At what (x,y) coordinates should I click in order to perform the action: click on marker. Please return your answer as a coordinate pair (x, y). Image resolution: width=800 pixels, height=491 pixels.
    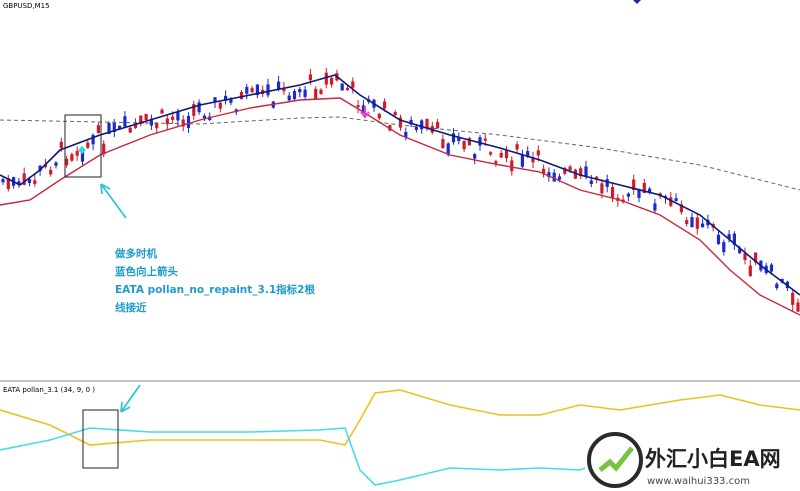
    Looking at the image, I should click on (637, 2).